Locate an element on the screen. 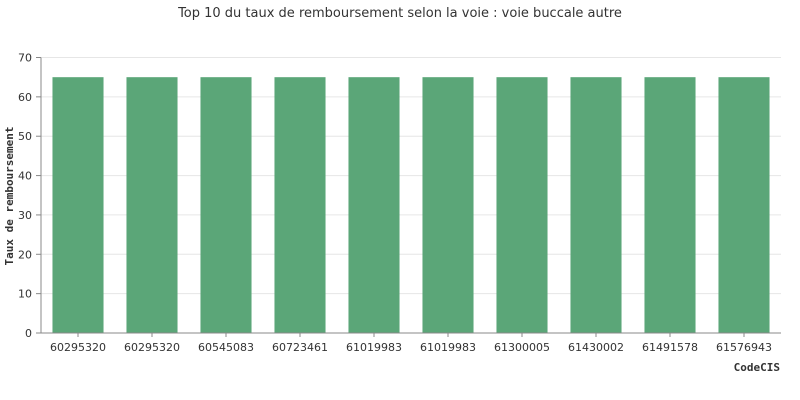  y-axis-ticks: 0 10 20 30 40 50 60 70 is located at coordinates (29, 196).